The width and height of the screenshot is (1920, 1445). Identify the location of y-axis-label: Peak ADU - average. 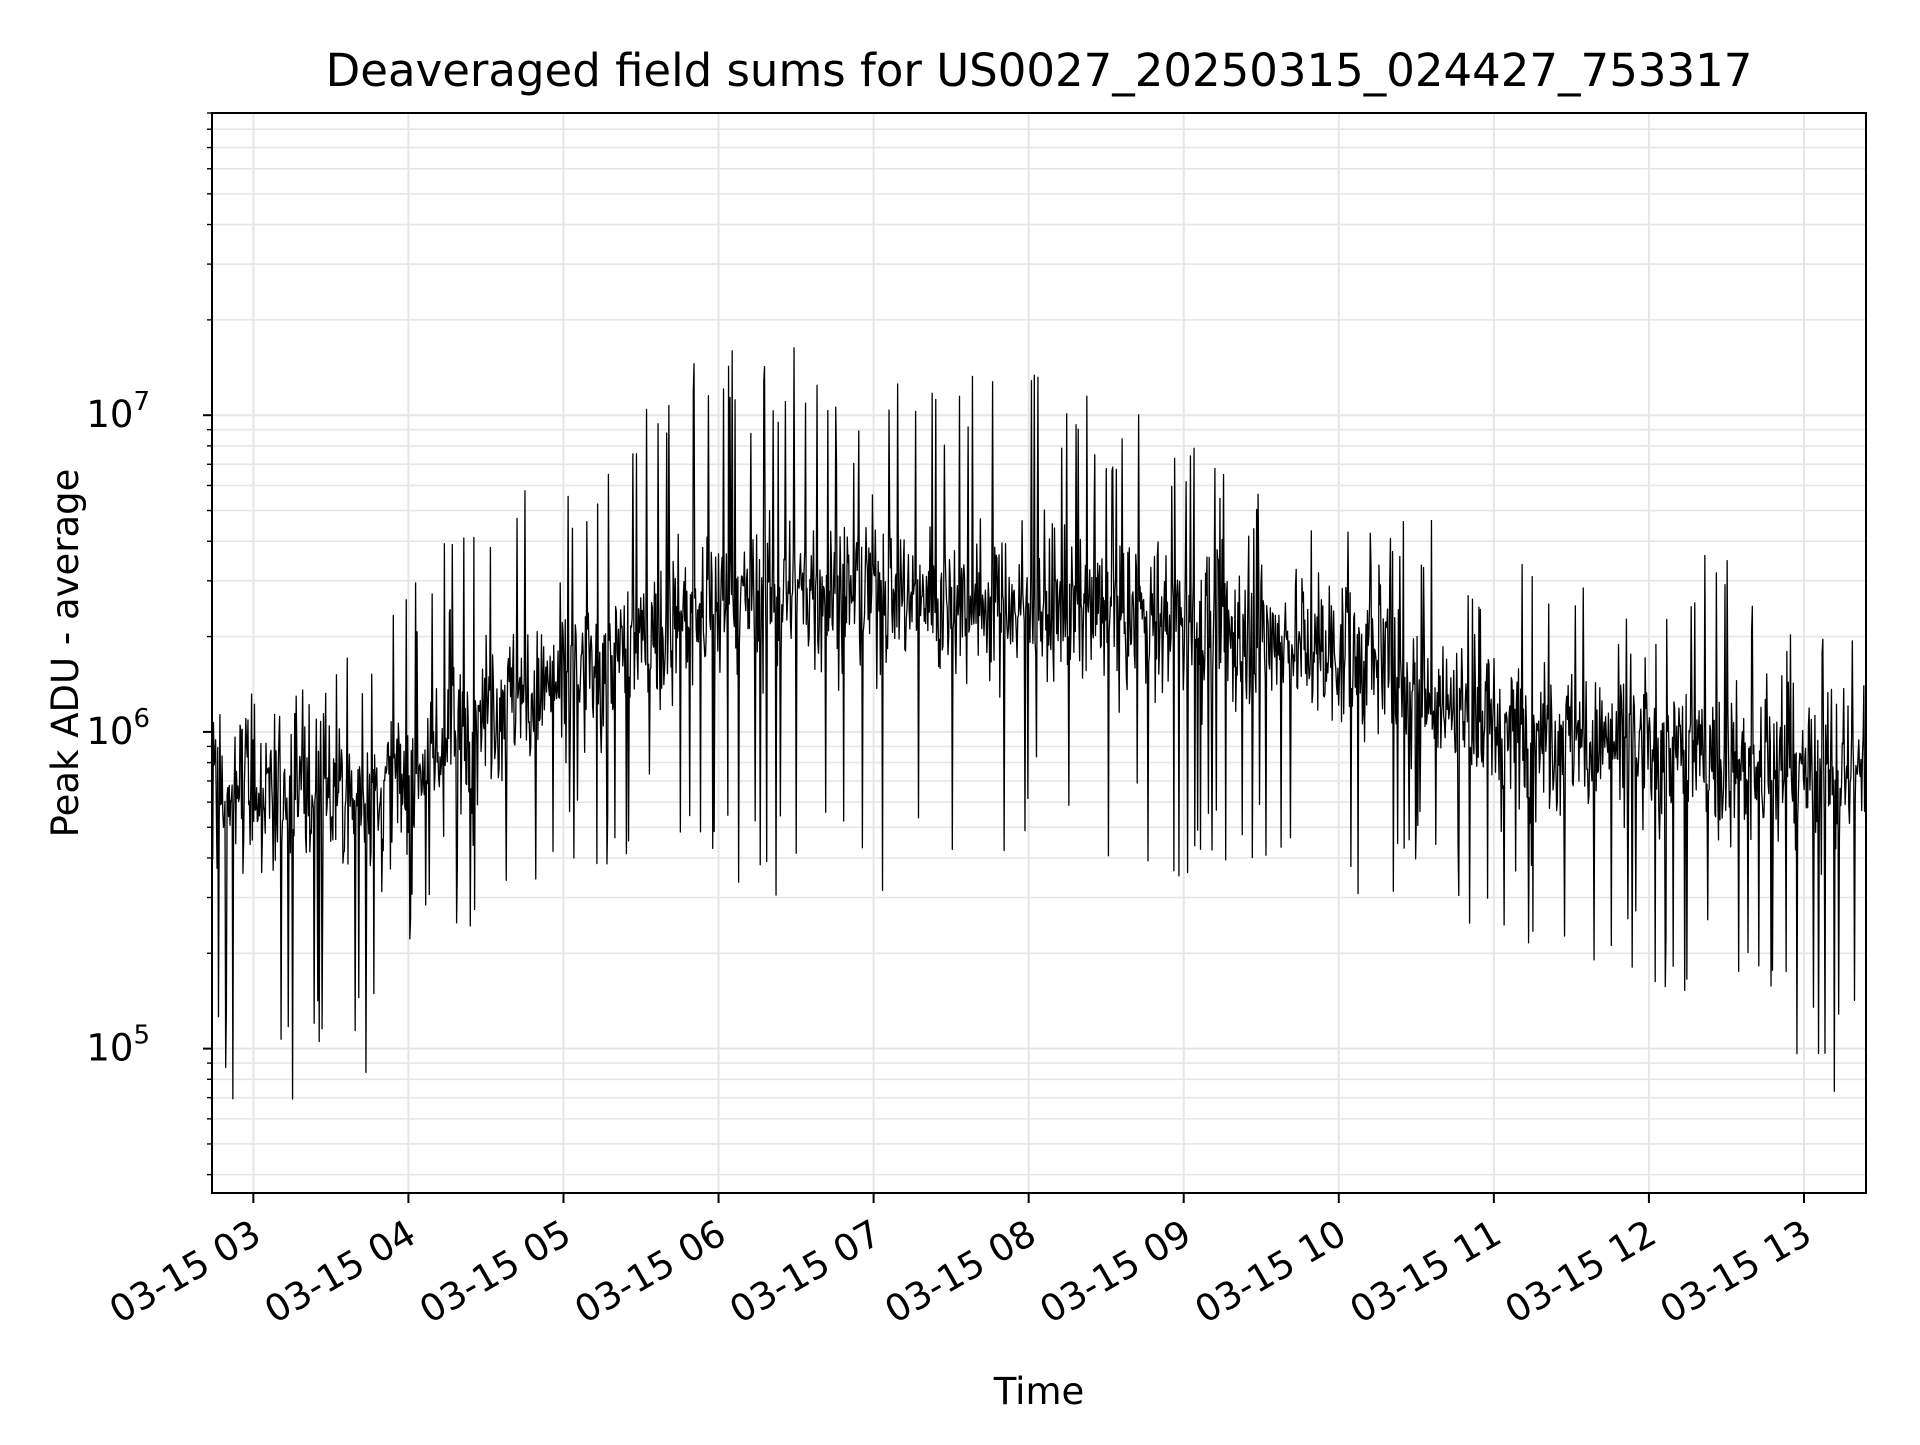
(65, 653).